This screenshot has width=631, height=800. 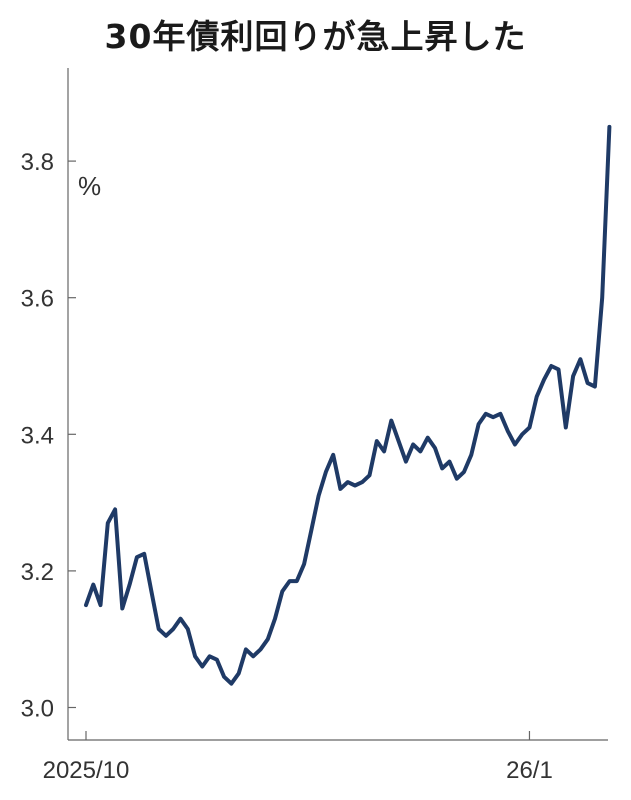 What do you see at coordinates (37, 299) in the screenshot?
I see `y-tick-label: 3.6` at bounding box center [37, 299].